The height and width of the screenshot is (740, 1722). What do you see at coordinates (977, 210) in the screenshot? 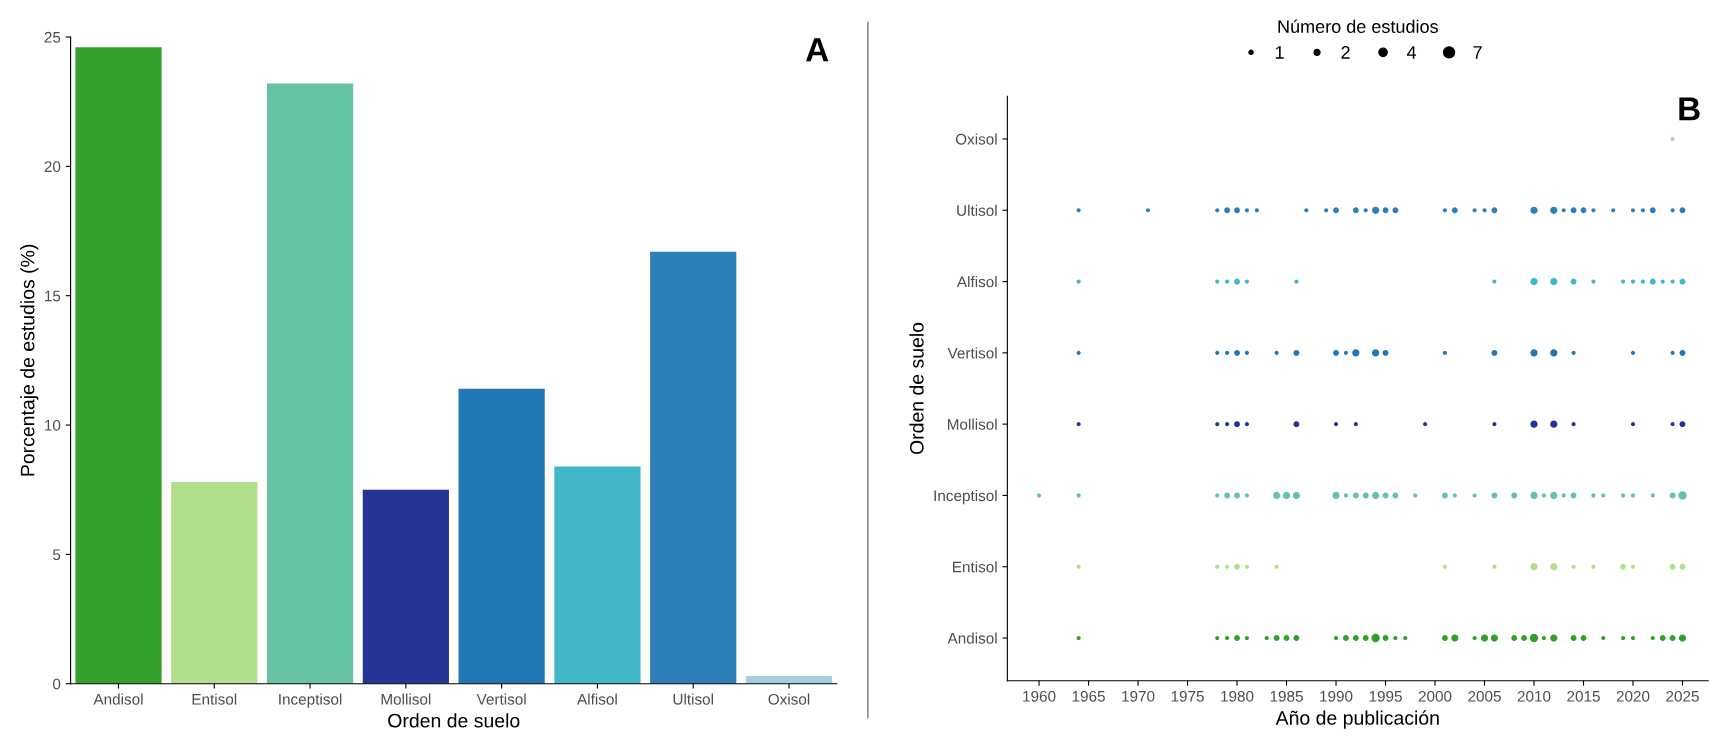
I see `y-tick-label: Ultisol` at bounding box center [977, 210].